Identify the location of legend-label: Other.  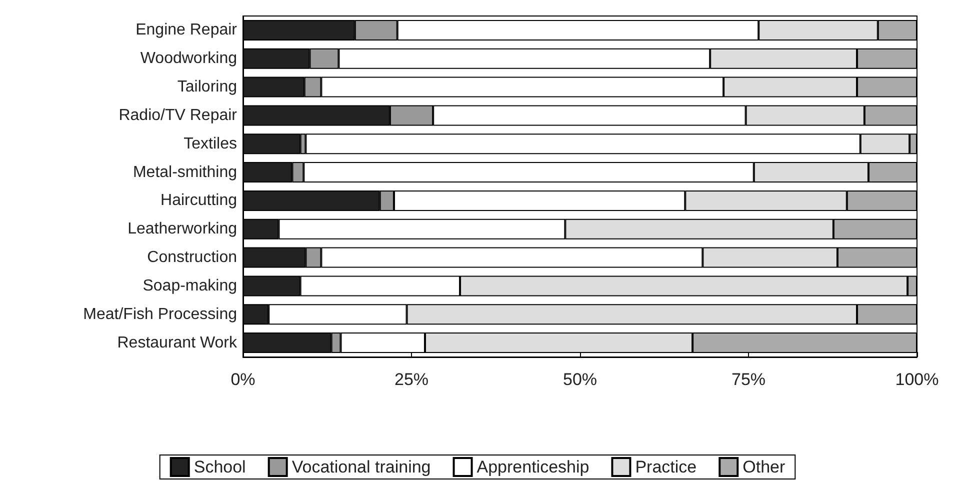
(764, 467).